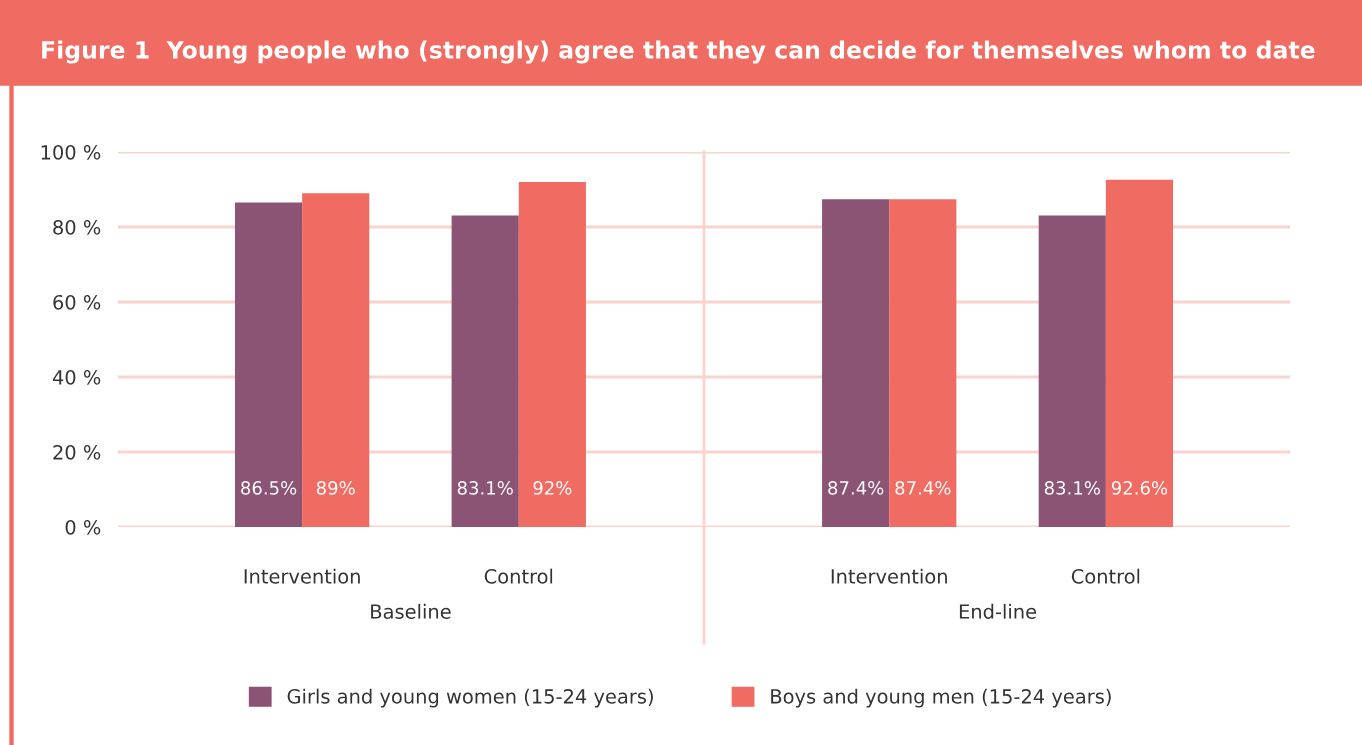  I want to click on data-label: 92%, so click(552, 488).